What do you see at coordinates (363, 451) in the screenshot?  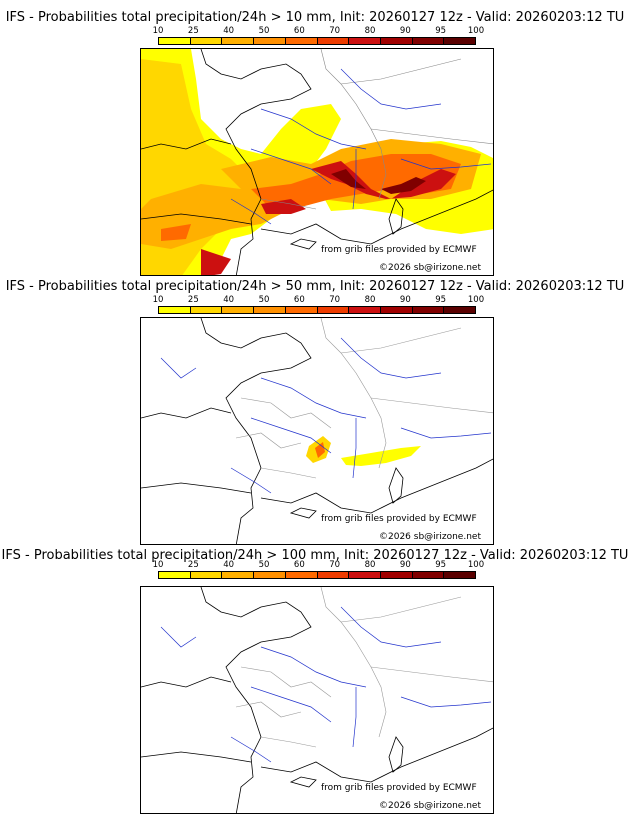 I see `precip-field` at bounding box center [363, 451].